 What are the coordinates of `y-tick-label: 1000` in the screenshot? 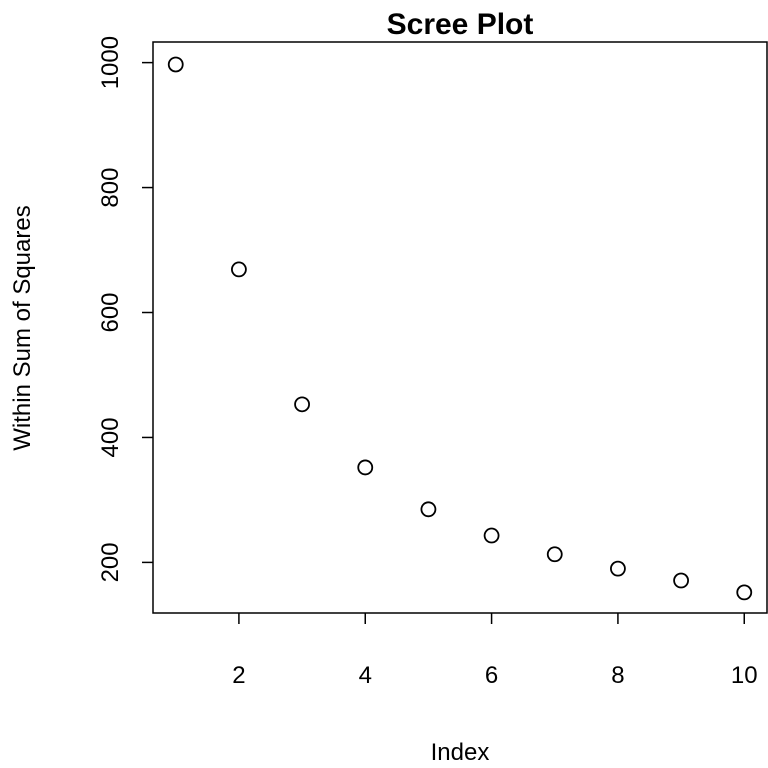 It's located at (110, 62).